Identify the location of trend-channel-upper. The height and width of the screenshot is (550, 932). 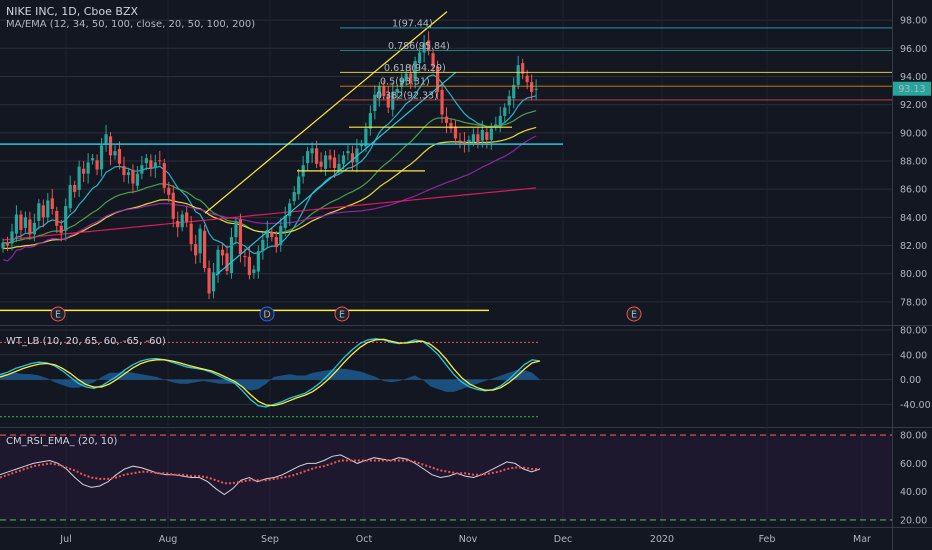
(326, 112).